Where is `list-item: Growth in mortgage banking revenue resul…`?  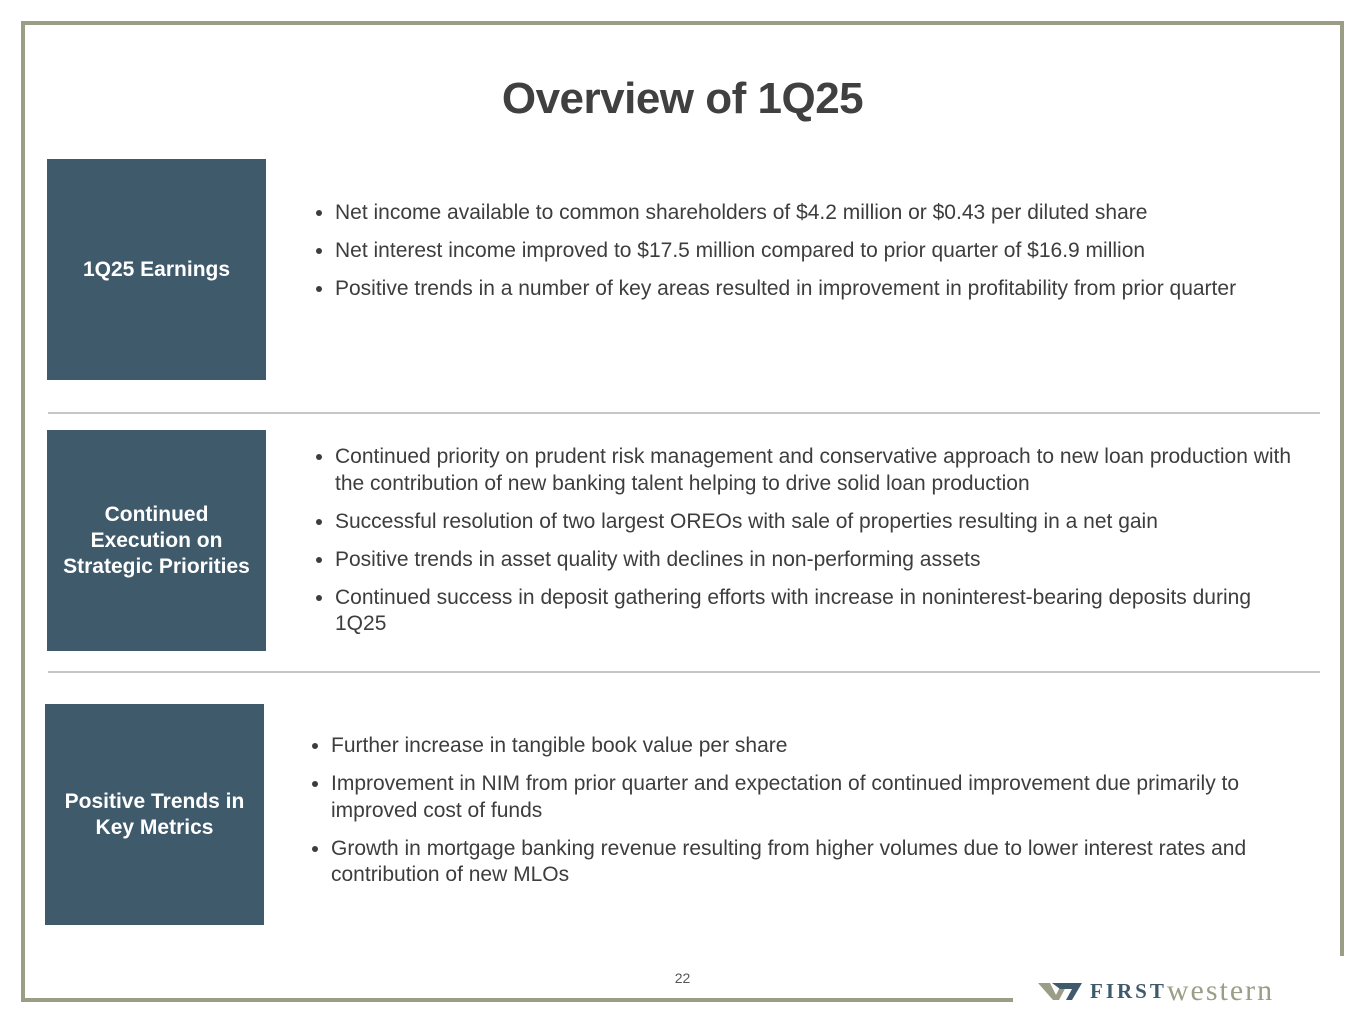
list-item: Growth in mortgage banking revenue resul… is located at coordinates (826, 862).